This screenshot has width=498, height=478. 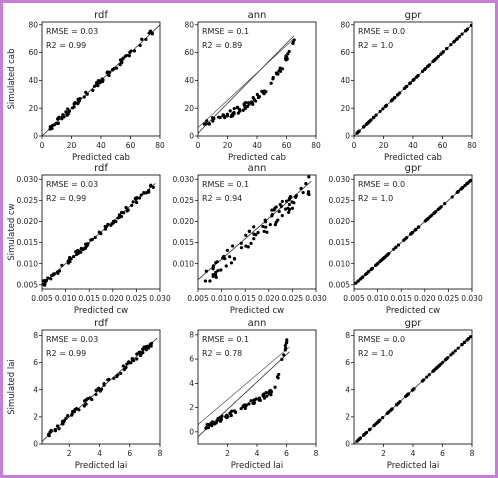 What do you see at coordinates (316, 298) in the screenshot?
I see `x-tick-label: 0.030` at bounding box center [316, 298].